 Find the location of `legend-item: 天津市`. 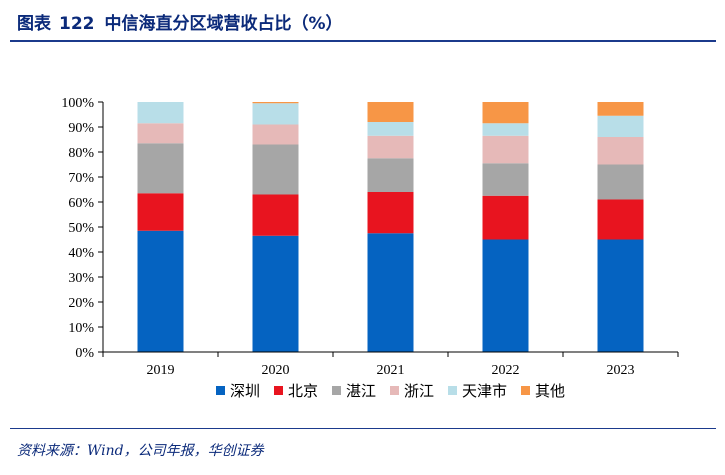

legend-item: 天津市 is located at coordinates (477, 391).